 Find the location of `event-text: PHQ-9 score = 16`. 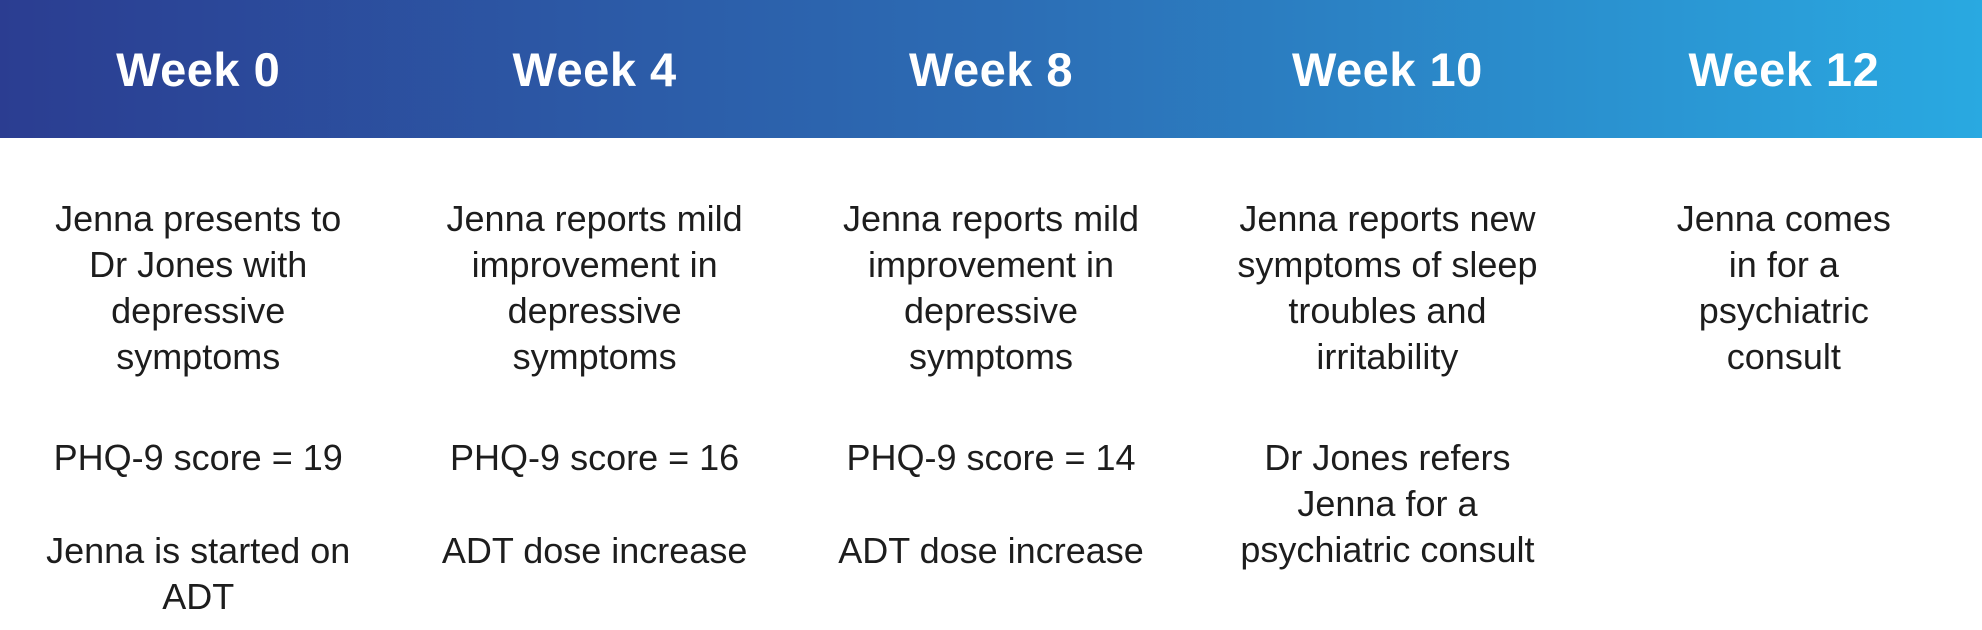

event-text: PHQ-9 score = 16 is located at coordinates (595, 457).